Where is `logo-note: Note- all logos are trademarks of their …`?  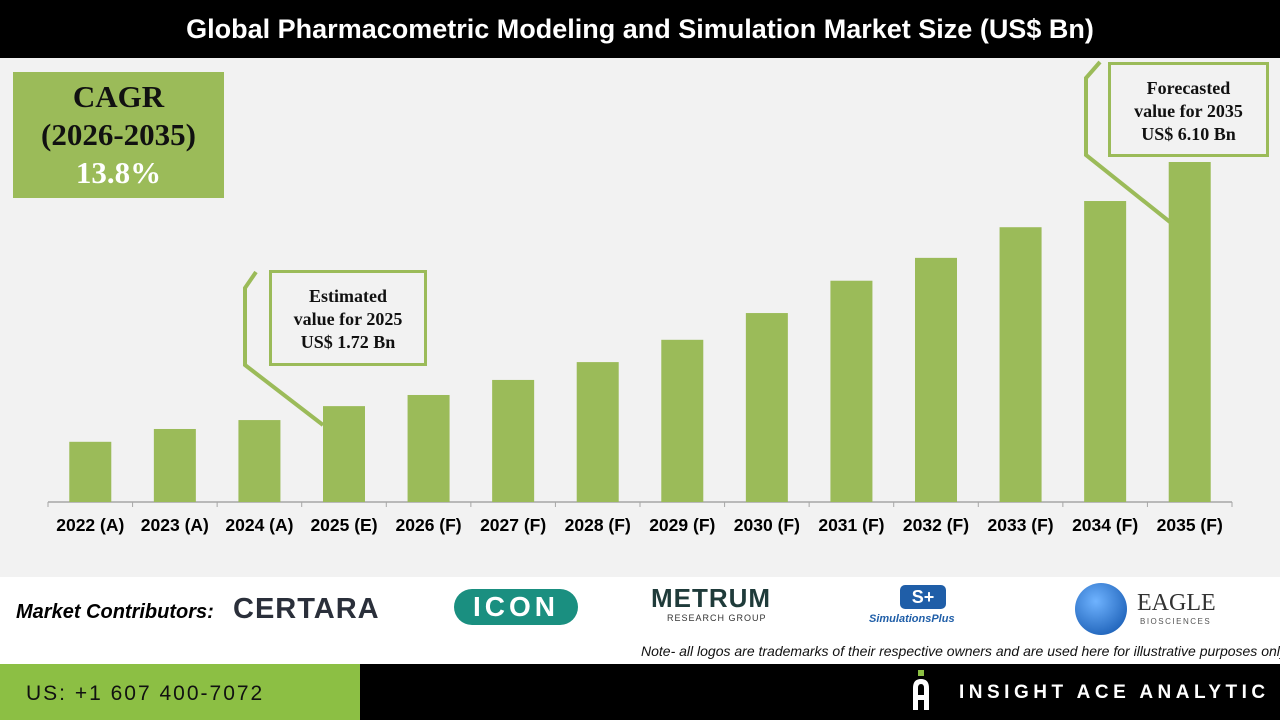
logo-note: Note- all logos are trademarks of their … is located at coordinates (960, 651).